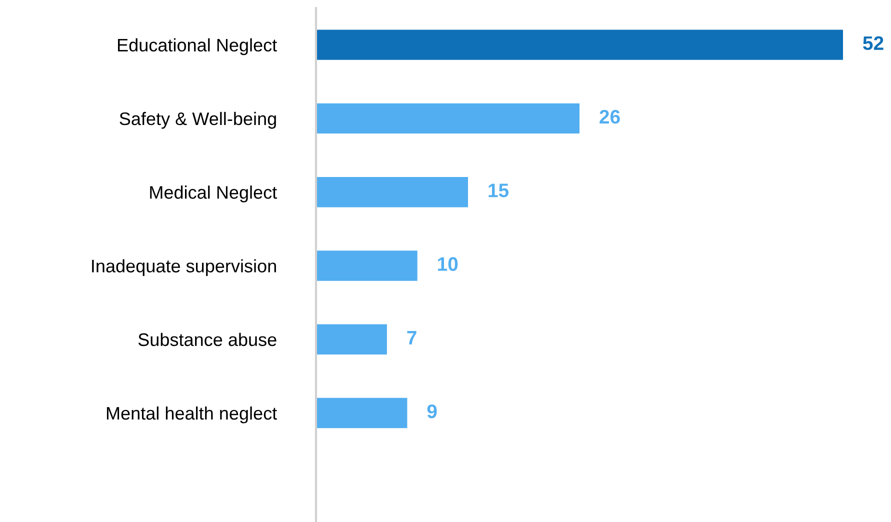  I want to click on y-tick-label: Inadequate supervision, so click(184, 267).